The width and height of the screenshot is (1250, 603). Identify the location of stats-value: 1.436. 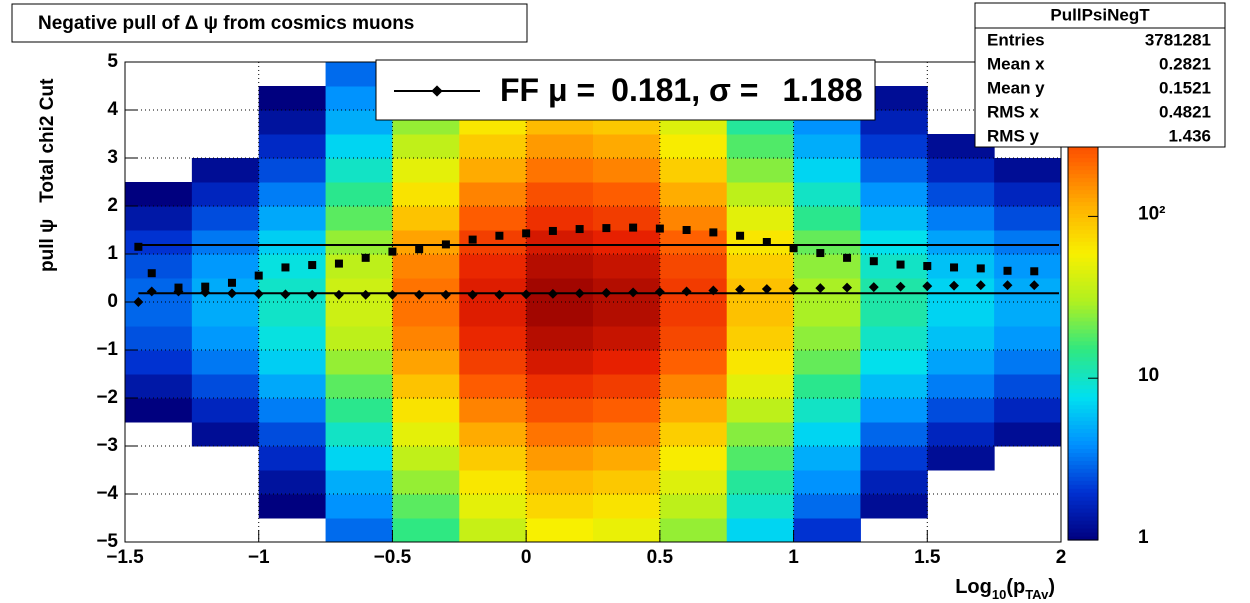
(1189, 135).